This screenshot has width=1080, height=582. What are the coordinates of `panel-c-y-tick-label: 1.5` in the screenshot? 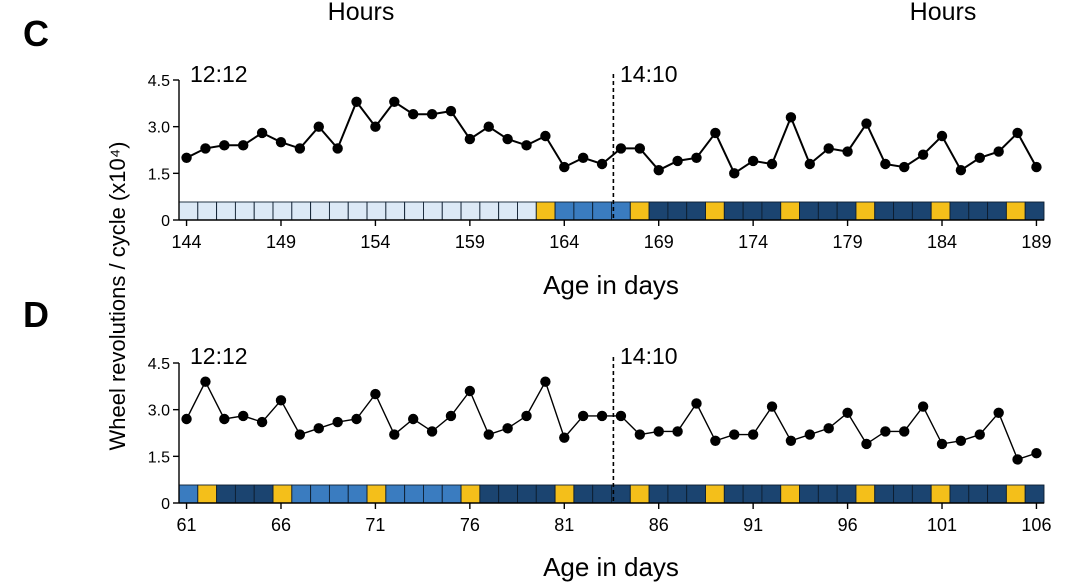 It's located at (159, 174).